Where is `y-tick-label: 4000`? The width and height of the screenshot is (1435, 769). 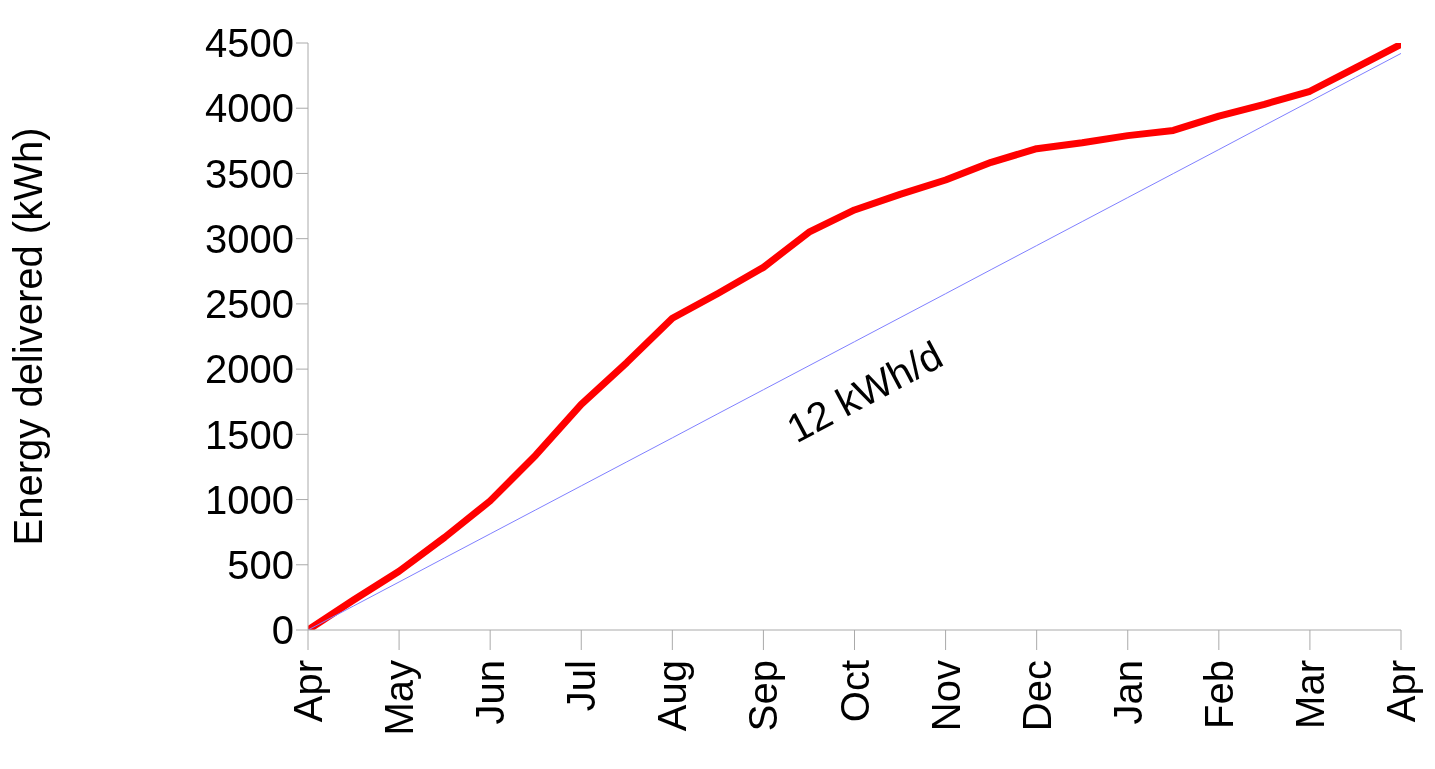 y-tick-label: 4000 is located at coordinates (249, 108).